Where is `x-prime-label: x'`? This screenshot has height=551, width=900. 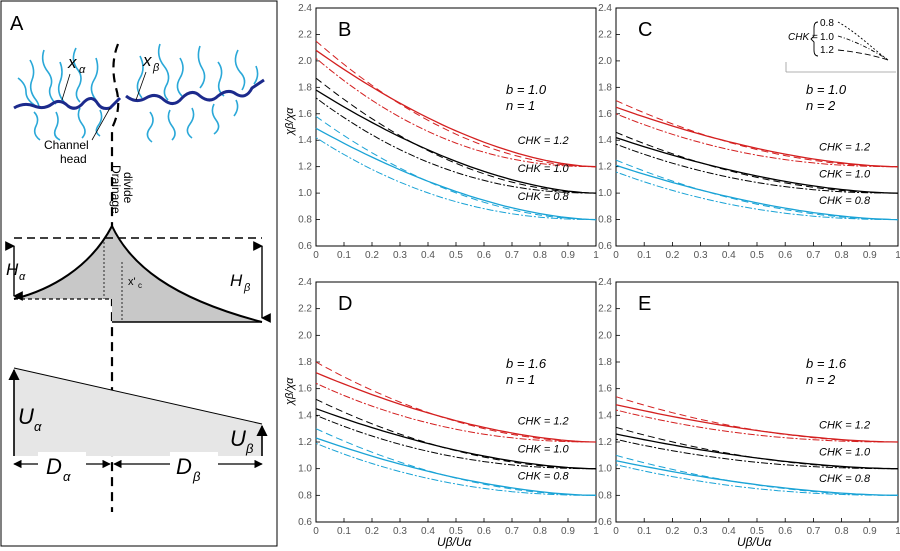
x-prime-label: x' is located at coordinates (132, 282).